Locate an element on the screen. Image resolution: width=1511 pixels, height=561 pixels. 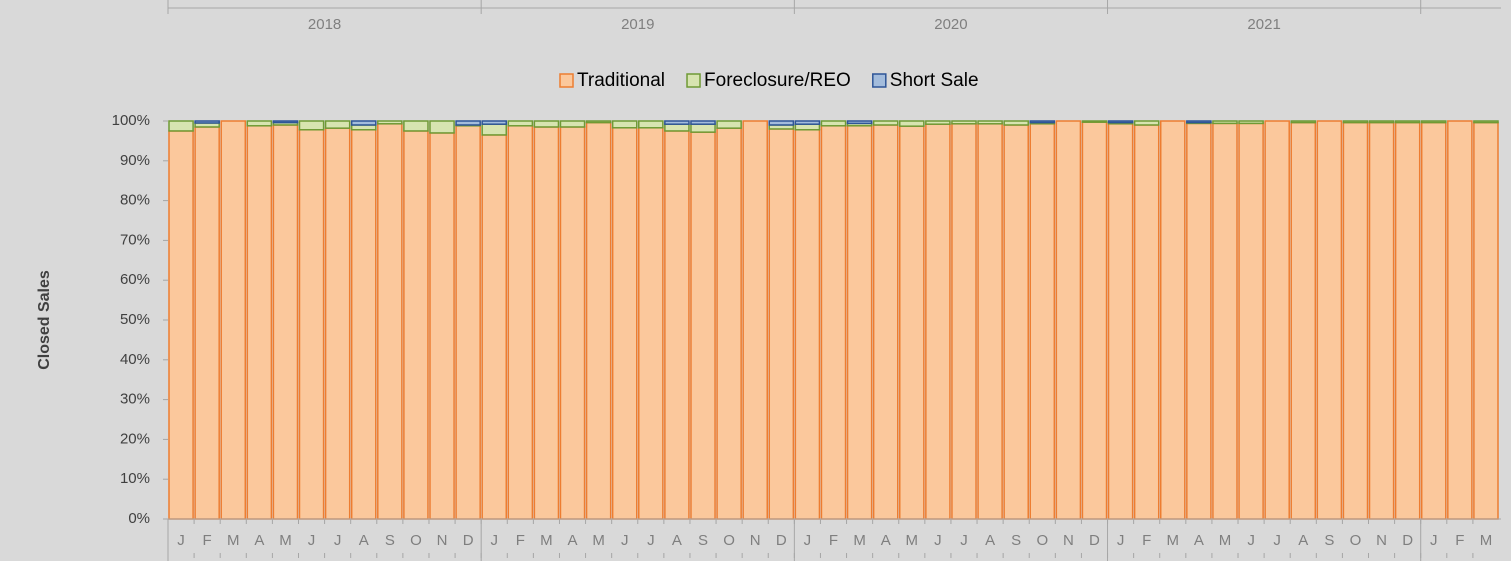
y-tick-label: 10% is located at coordinates (135, 478).